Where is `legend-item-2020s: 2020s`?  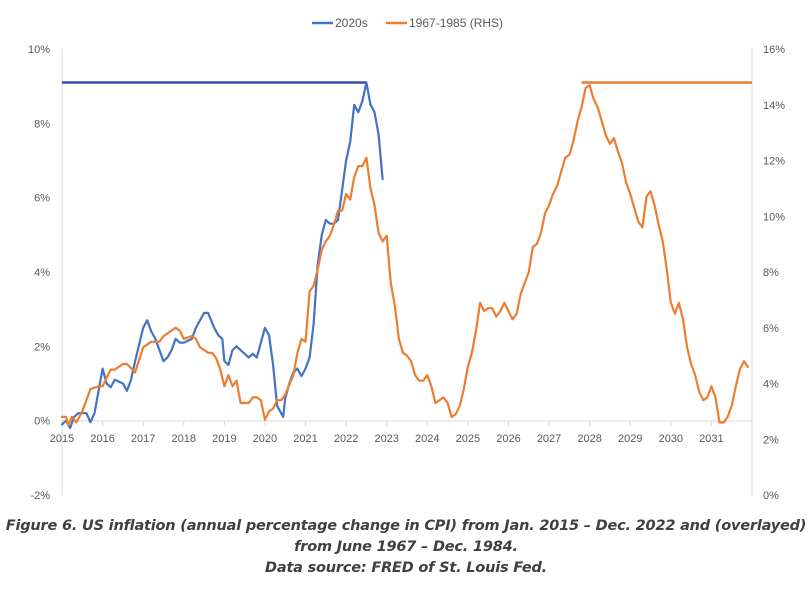 legend-item-2020s: 2020s is located at coordinates (340, 23).